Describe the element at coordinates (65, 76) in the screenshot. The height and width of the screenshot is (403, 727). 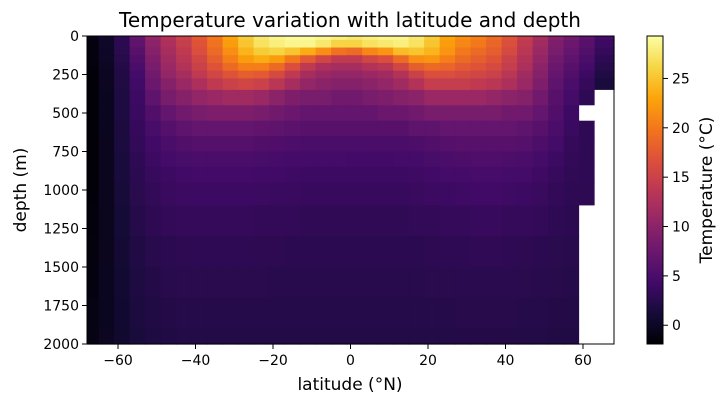
I see `y-tick-label: 250` at that location.